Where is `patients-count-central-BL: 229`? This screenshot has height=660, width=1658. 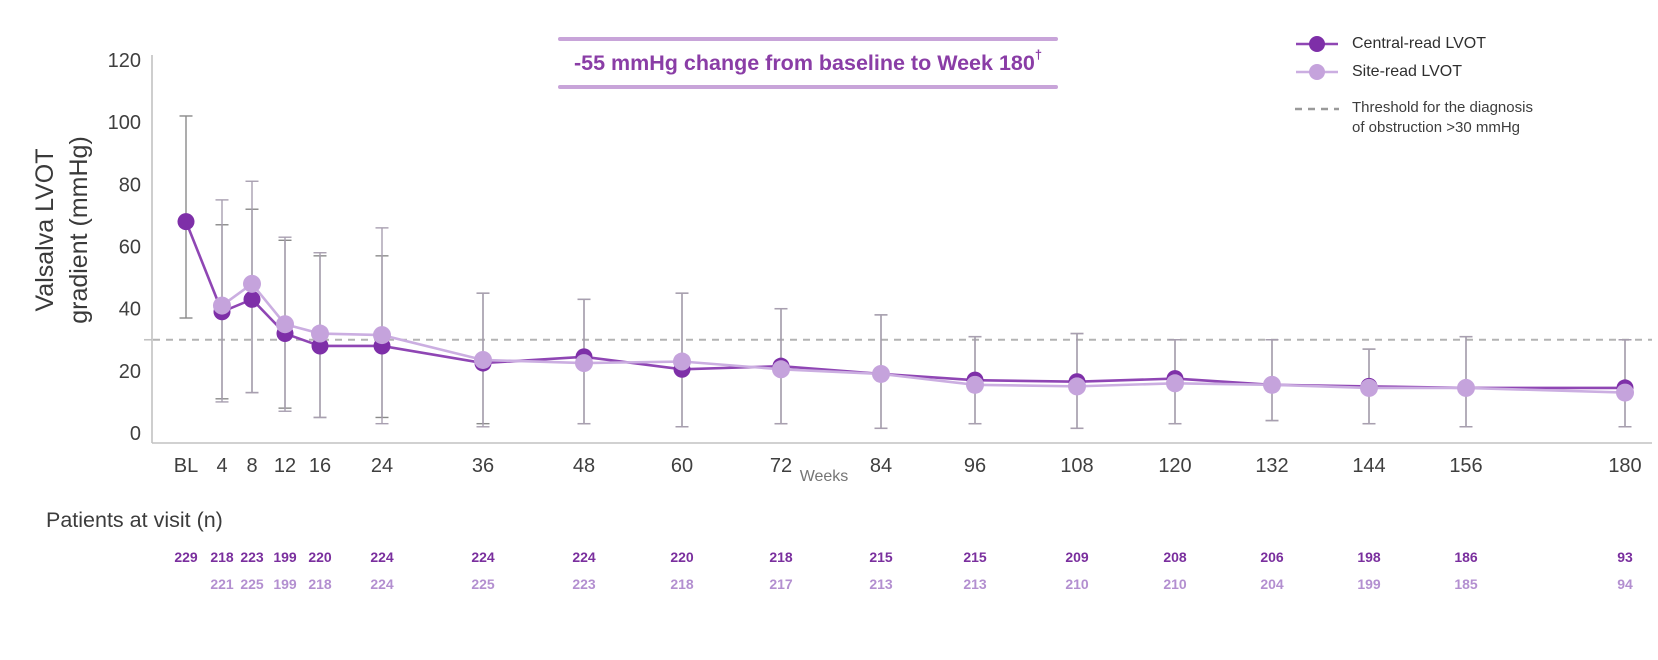 patients-count-central-BL: 229 is located at coordinates (186, 557).